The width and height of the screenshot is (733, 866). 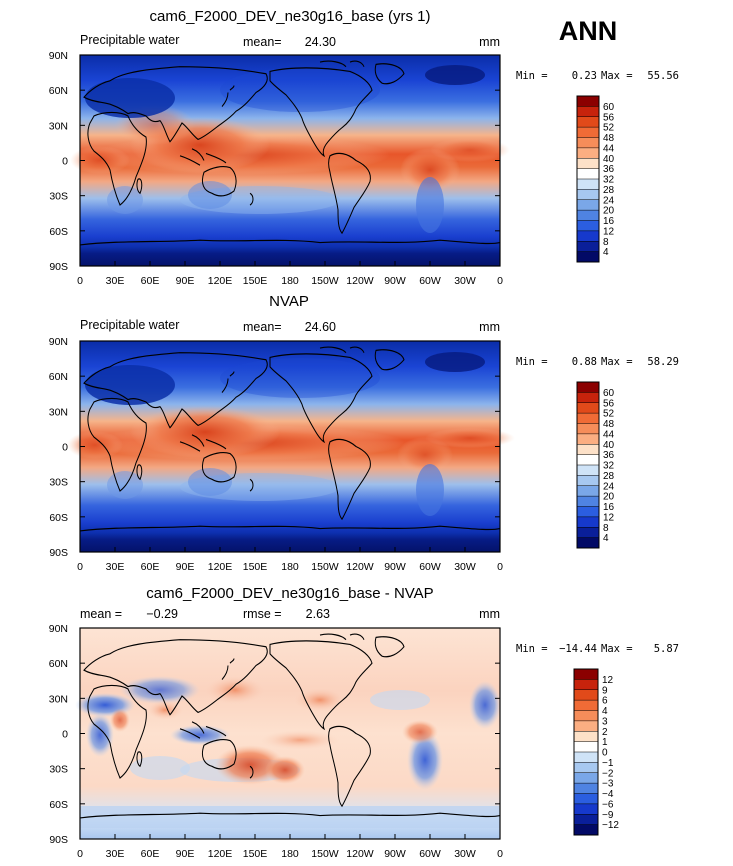 I want to click on colorbar-label: 20, so click(x=609, y=211).